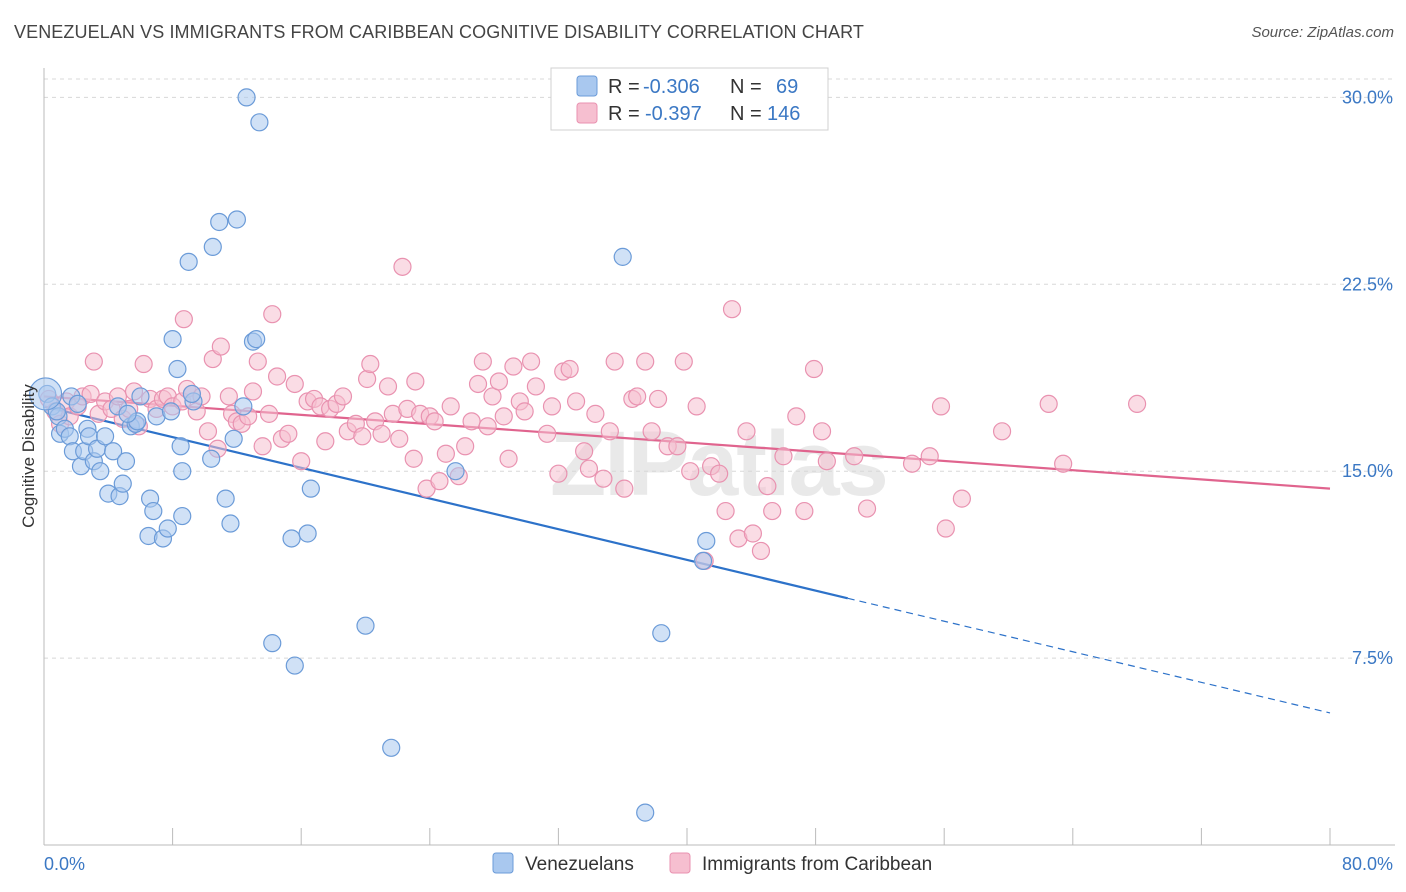 Image resolution: width=1406 pixels, height=892 pixels. I want to click on y-tick-label: 7.5%, so click(1372, 658).